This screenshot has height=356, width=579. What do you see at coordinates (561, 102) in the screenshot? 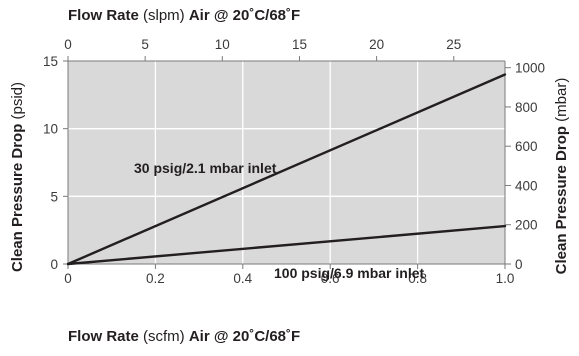
I see `right-axis-title-unit: (mbar)` at bounding box center [561, 102].